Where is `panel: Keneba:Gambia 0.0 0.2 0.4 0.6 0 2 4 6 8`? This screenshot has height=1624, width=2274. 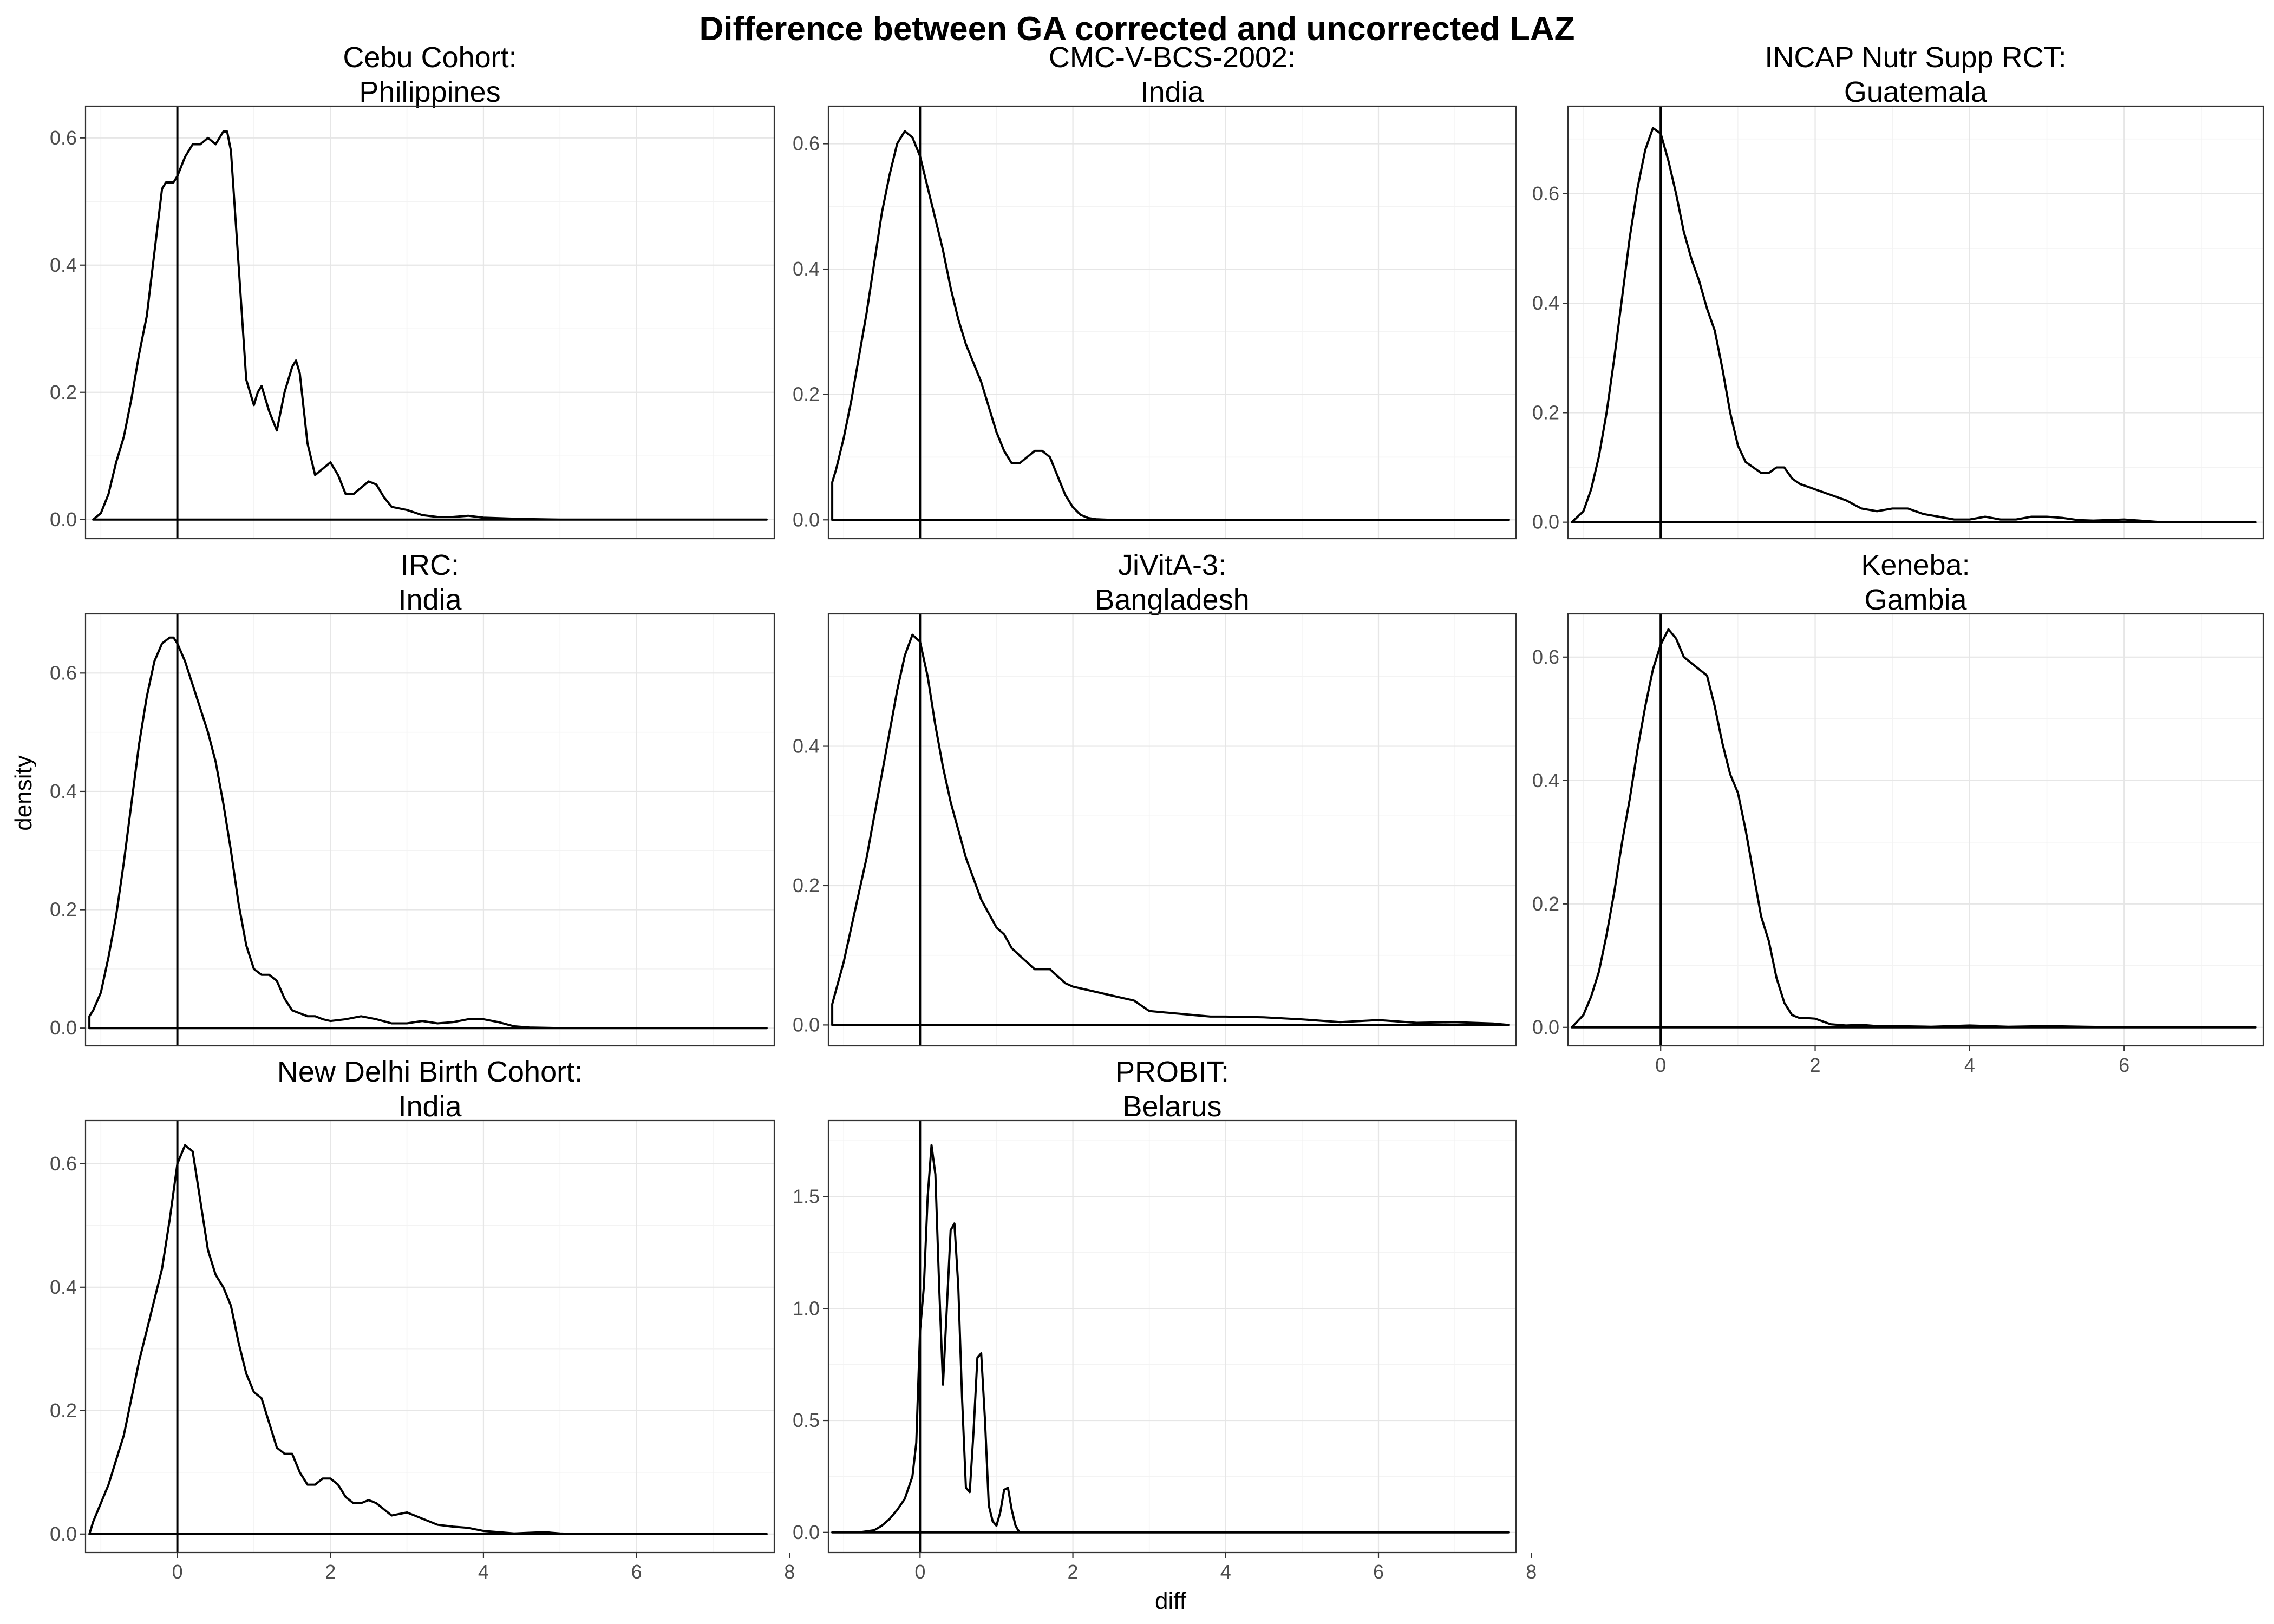 panel: Keneba:Gambia 0.0 0.2 0.4 0.6 0 2 4 6 8 is located at coordinates (1903, 812).